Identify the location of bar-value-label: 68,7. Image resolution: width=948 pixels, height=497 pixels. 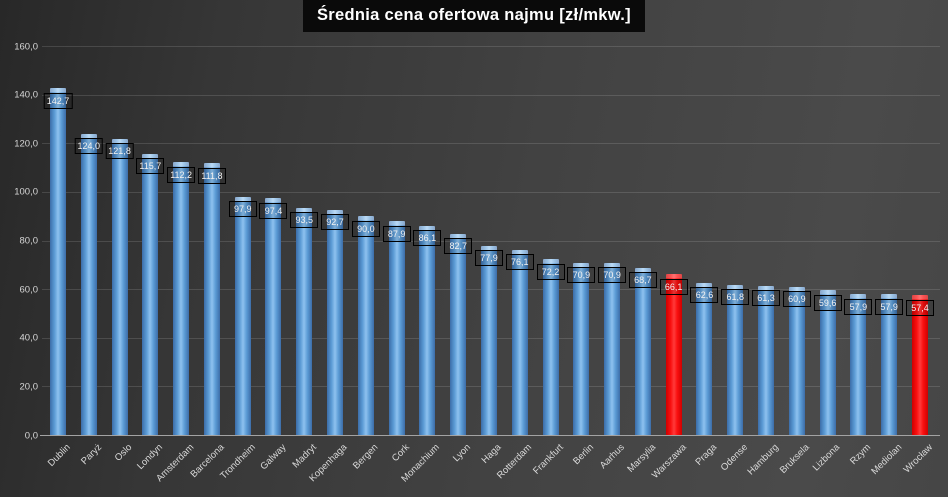
(642, 280).